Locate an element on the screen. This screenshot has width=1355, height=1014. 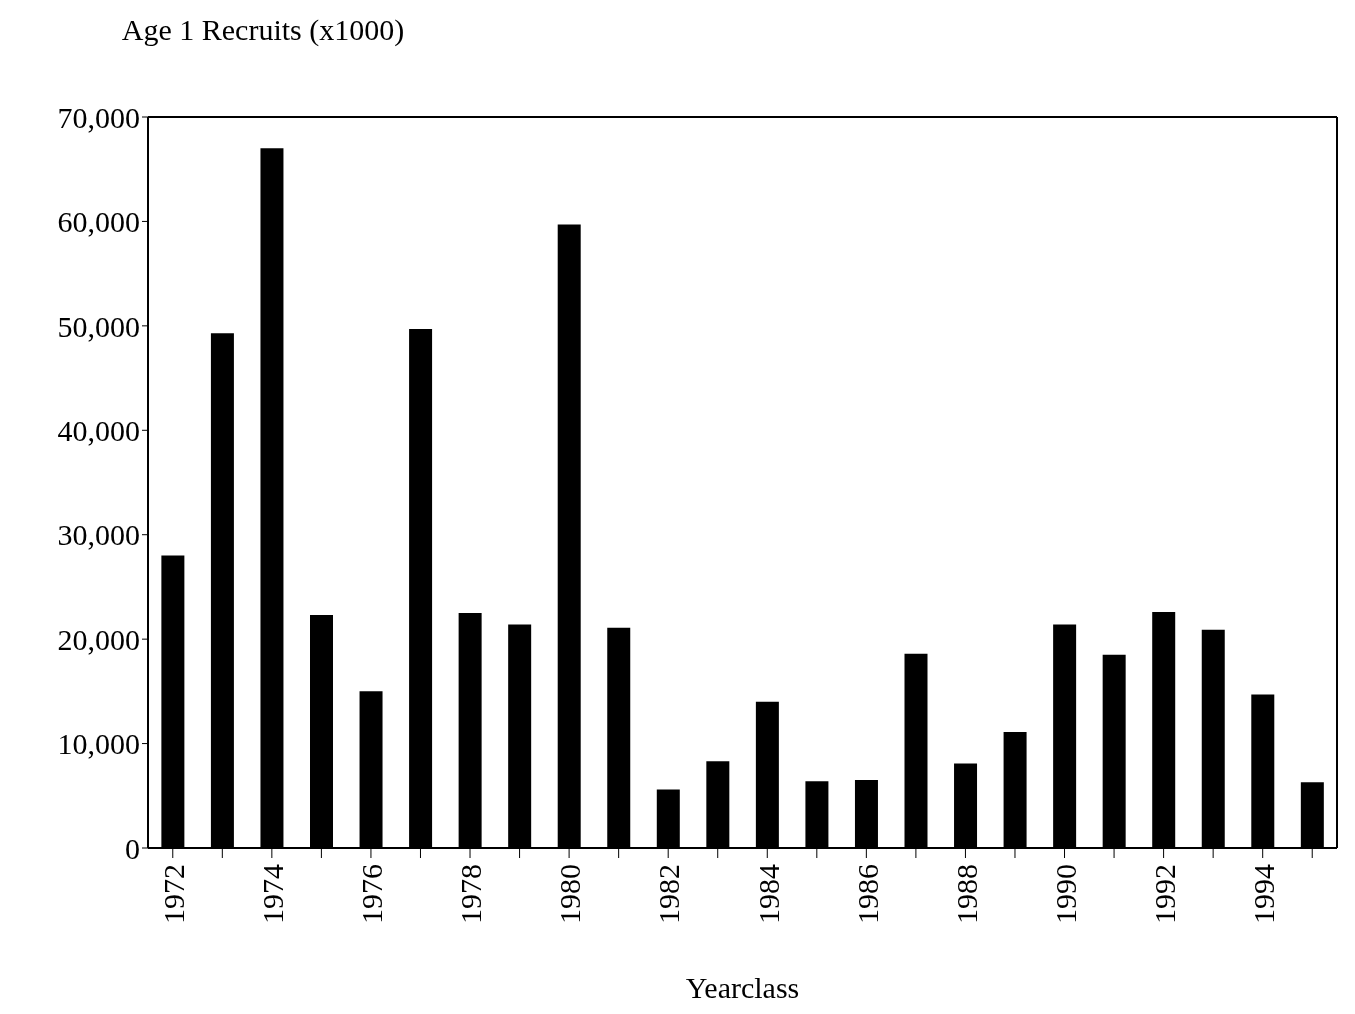
y-tick-label: 30,000 is located at coordinates (98, 535).